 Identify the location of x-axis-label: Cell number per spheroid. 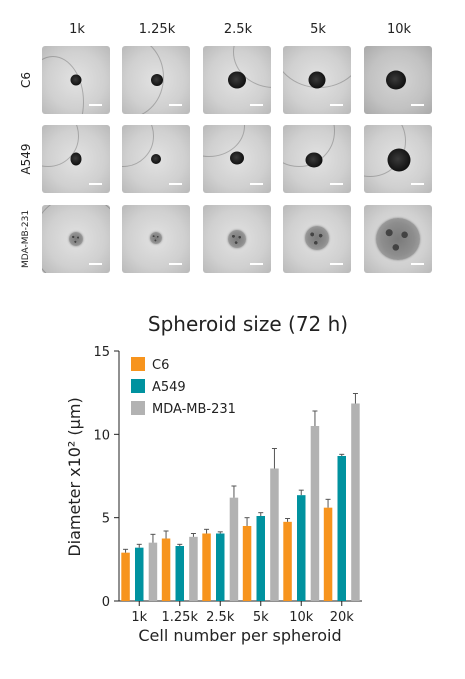
(239, 635).